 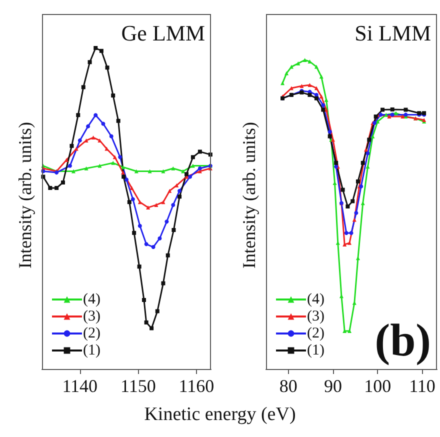 What do you see at coordinates (378, 386) in the screenshot?
I see `x-tick-label: 100` at bounding box center [378, 386].